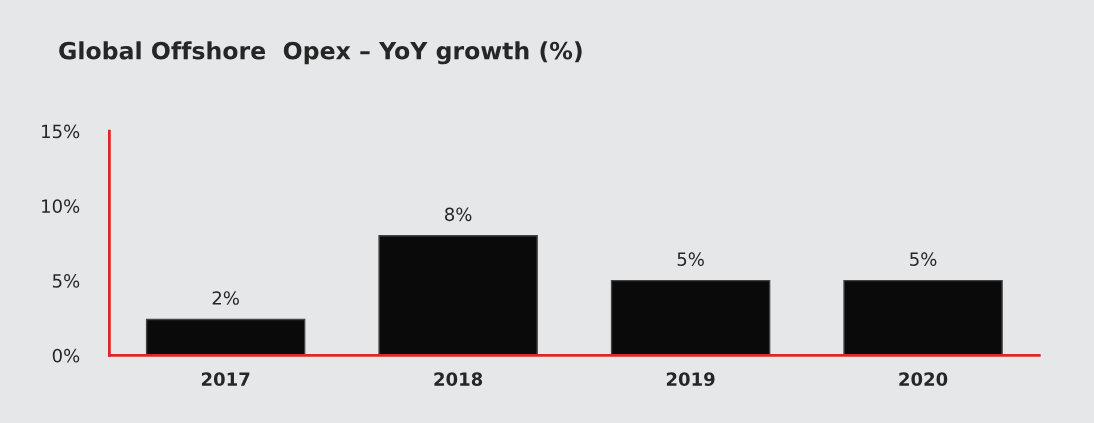 The image size is (1094, 423). I want to click on x-tick-label: 2019, so click(690, 379).